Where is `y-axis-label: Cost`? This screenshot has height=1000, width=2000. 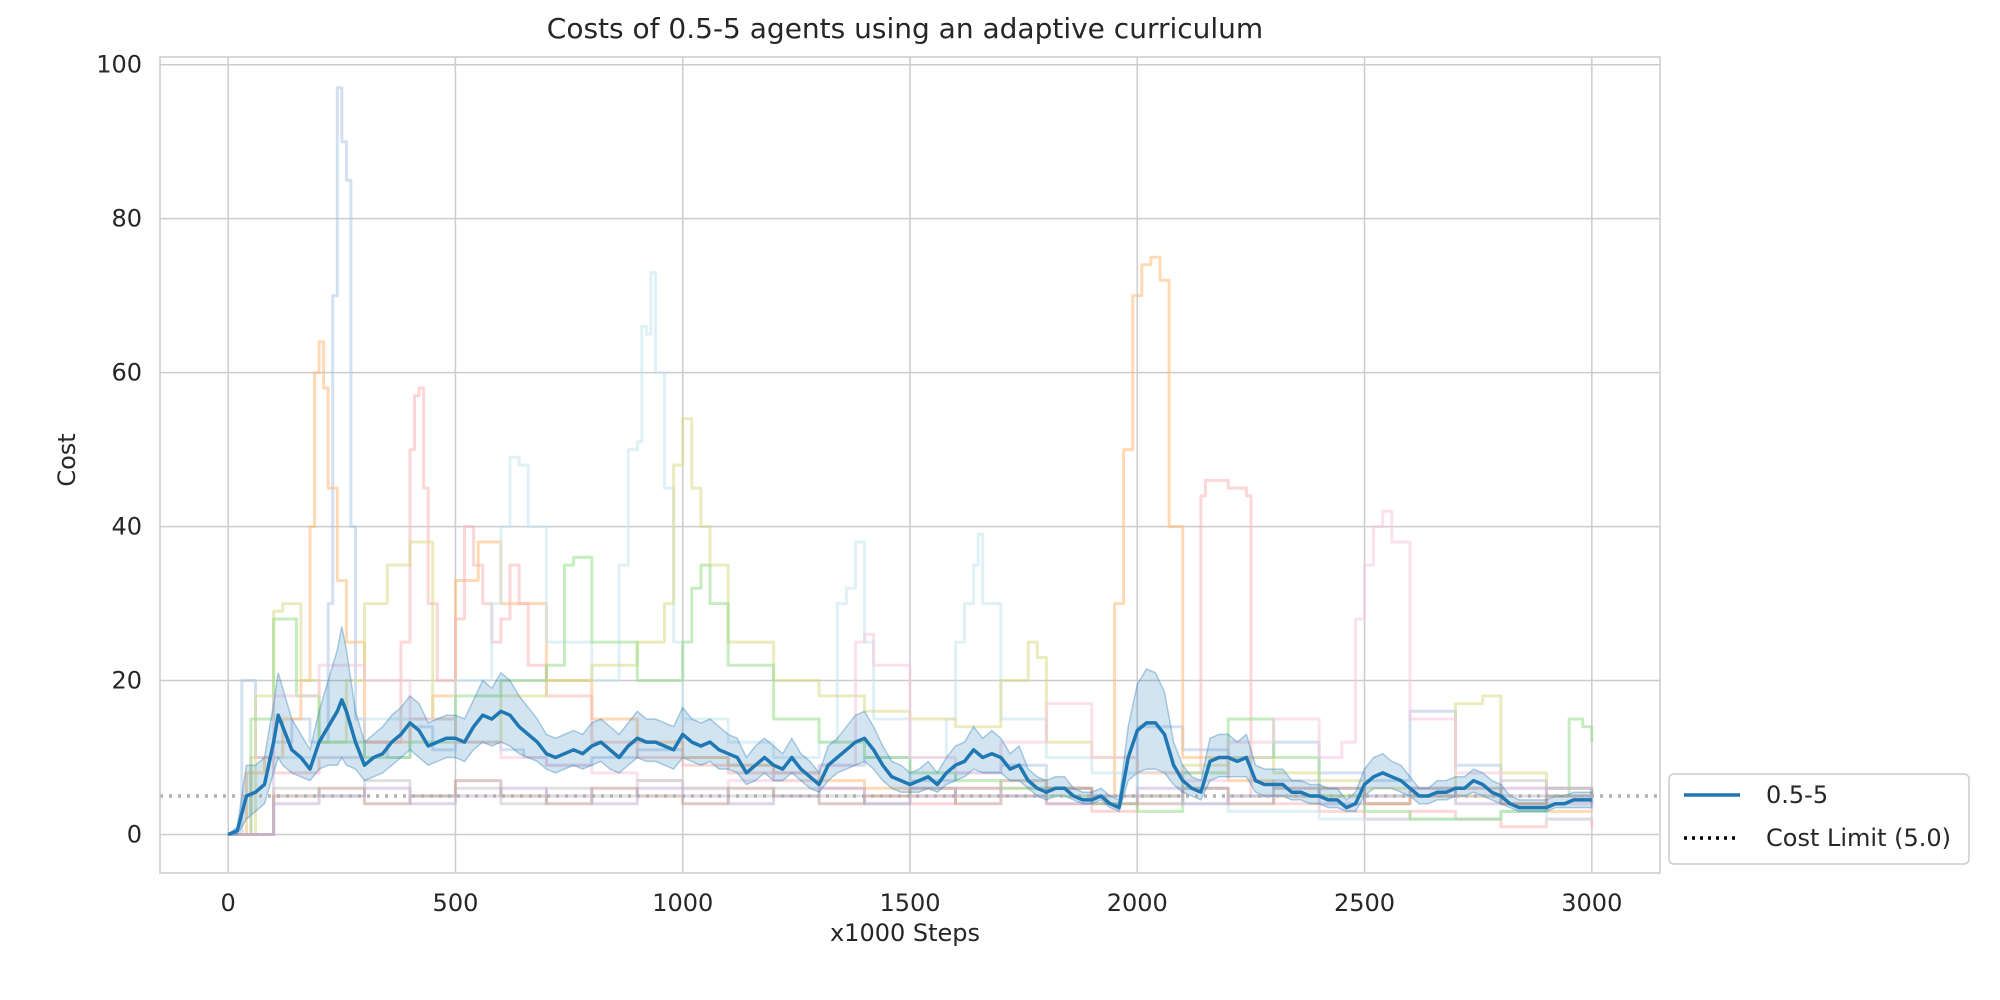 y-axis-label: Cost is located at coordinates (67, 459).